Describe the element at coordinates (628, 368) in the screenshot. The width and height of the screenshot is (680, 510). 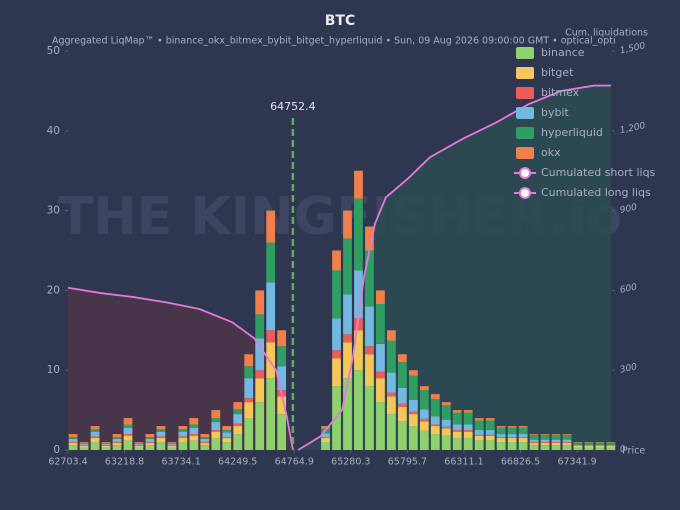
I see `y2-tick-label: 300` at that location.